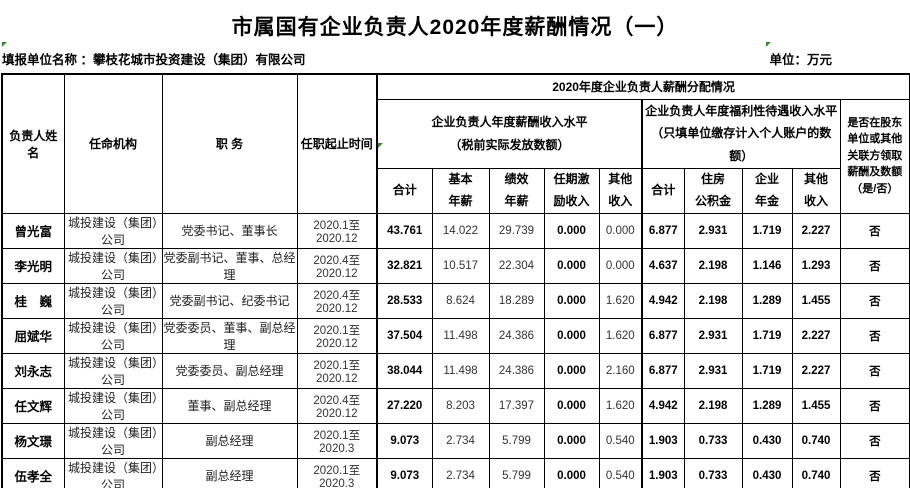 The width and height of the screenshot is (910, 488). Describe the element at coordinates (460, 440) in the screenshot. I see `cell-base: 2.734` at that location.